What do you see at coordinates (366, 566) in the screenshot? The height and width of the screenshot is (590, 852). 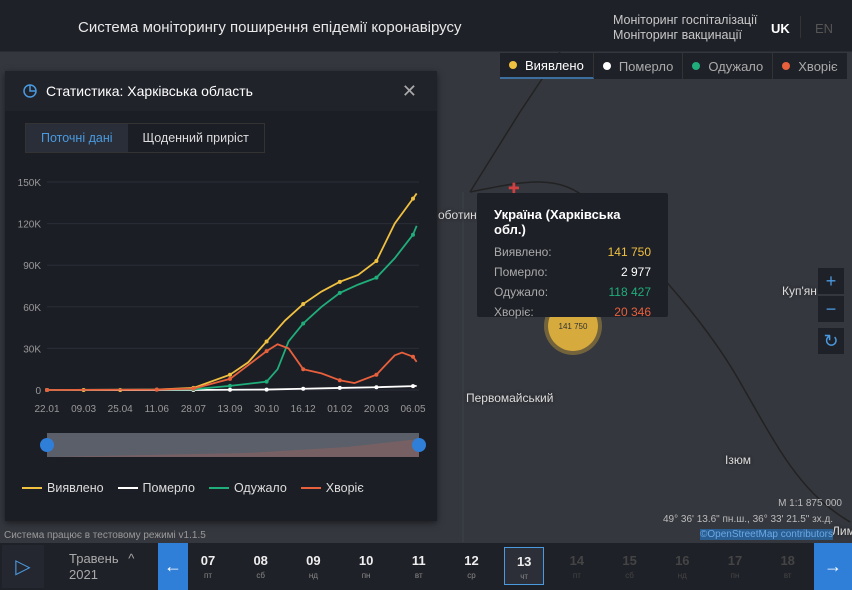 I see `date-item: 10 пн` at bounding box center [366, 566].